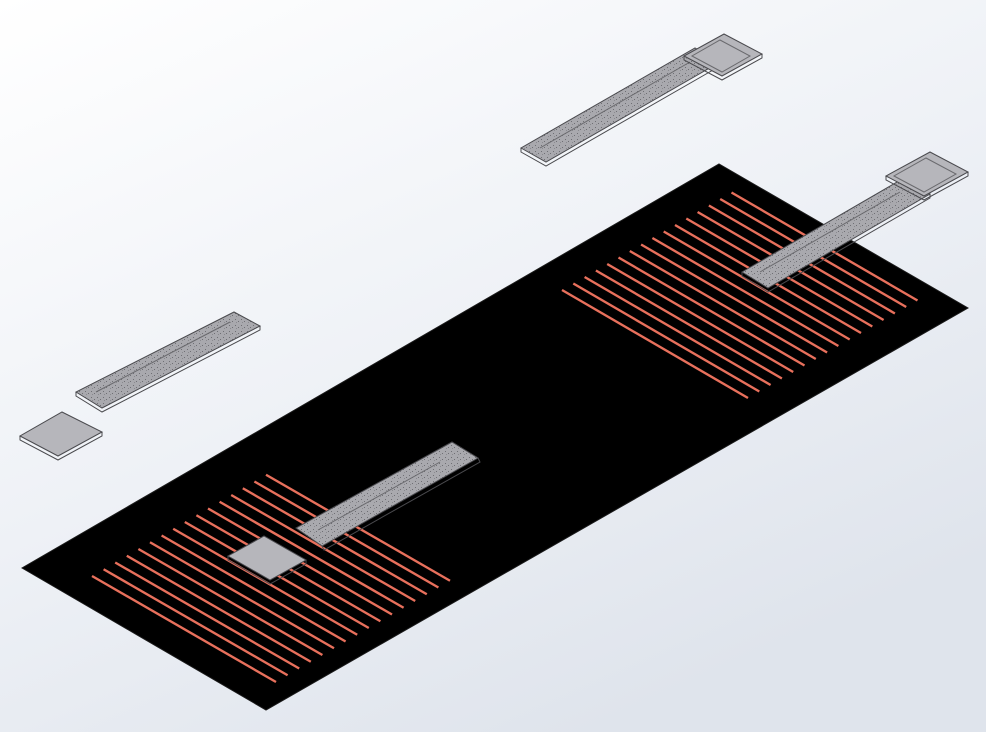 The width and height of the screenshot is (986, 732). What do you see at coordinates (723, 57) in the screenshot?
I see `contact-pad-top` at bounding box center [723, 57].